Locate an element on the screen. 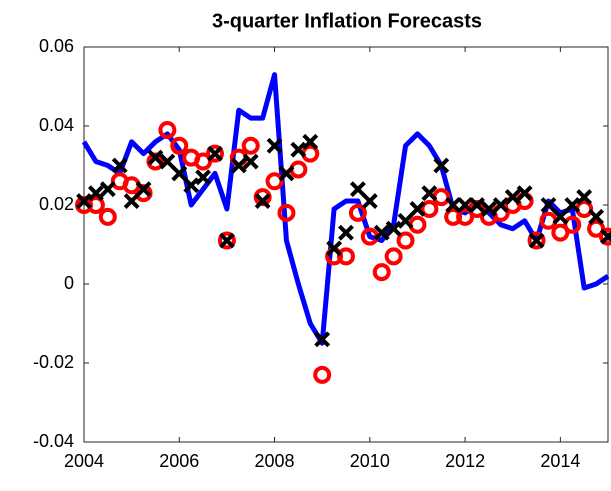 This screenshot has height=491, width=611. y-tick-label: 0.06 is located at coordinates (56, 46).